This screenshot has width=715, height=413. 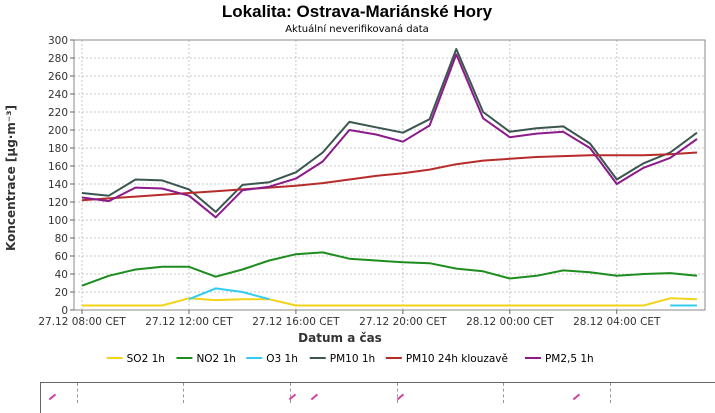 I want to click on legend-label: NO2 1h, so click(x=215, y=359).